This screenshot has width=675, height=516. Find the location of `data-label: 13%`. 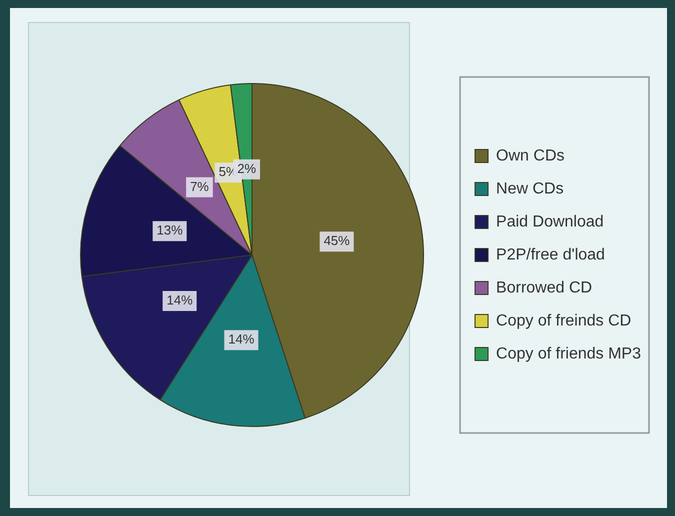

data-label: 13% is located at coordinates (170, 230).